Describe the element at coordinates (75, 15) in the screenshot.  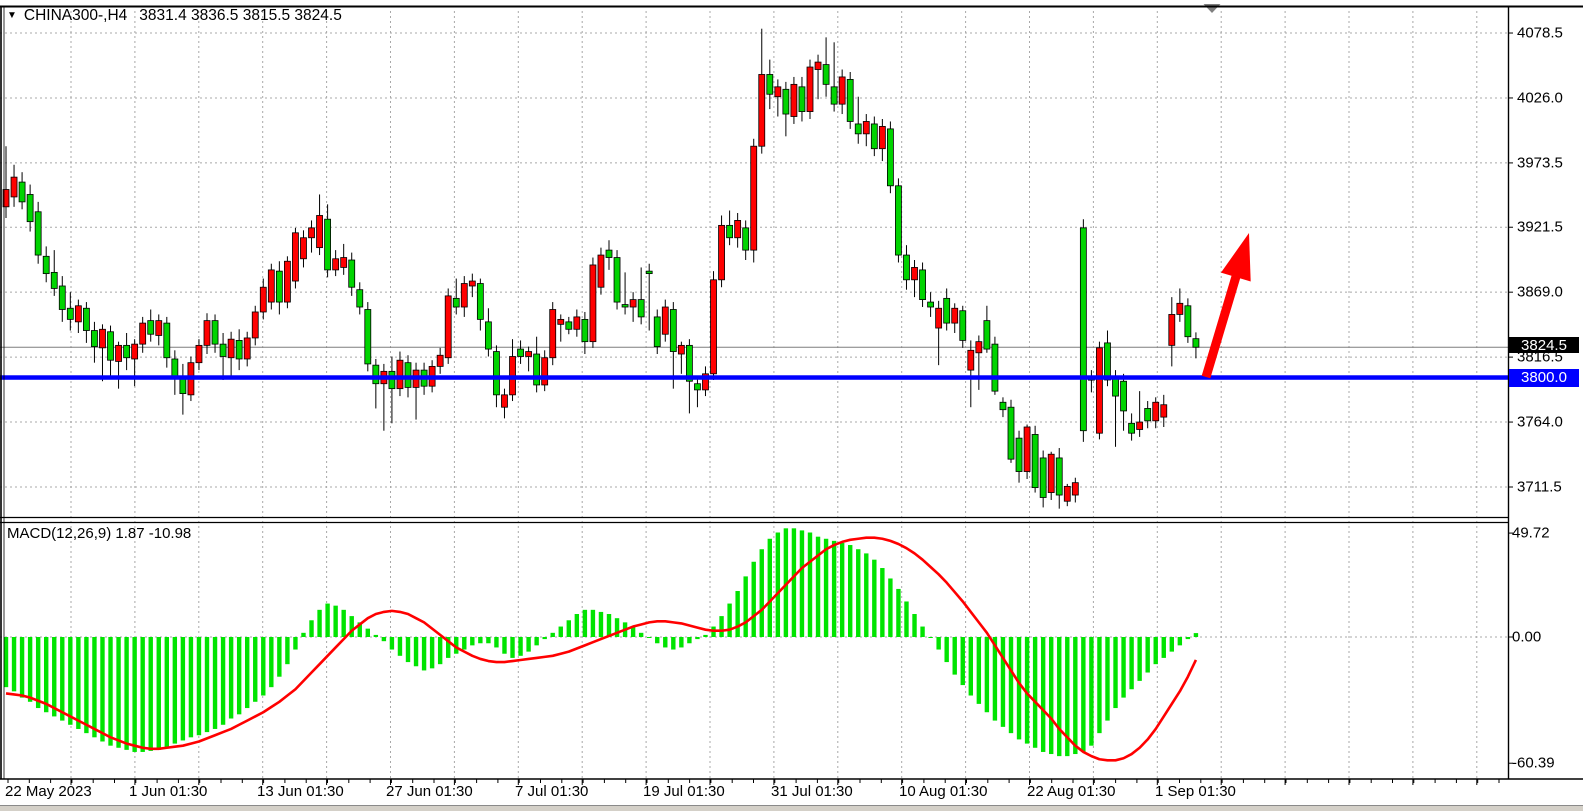
I see `symbol-period-label: CHINA300-,H4` at that location.